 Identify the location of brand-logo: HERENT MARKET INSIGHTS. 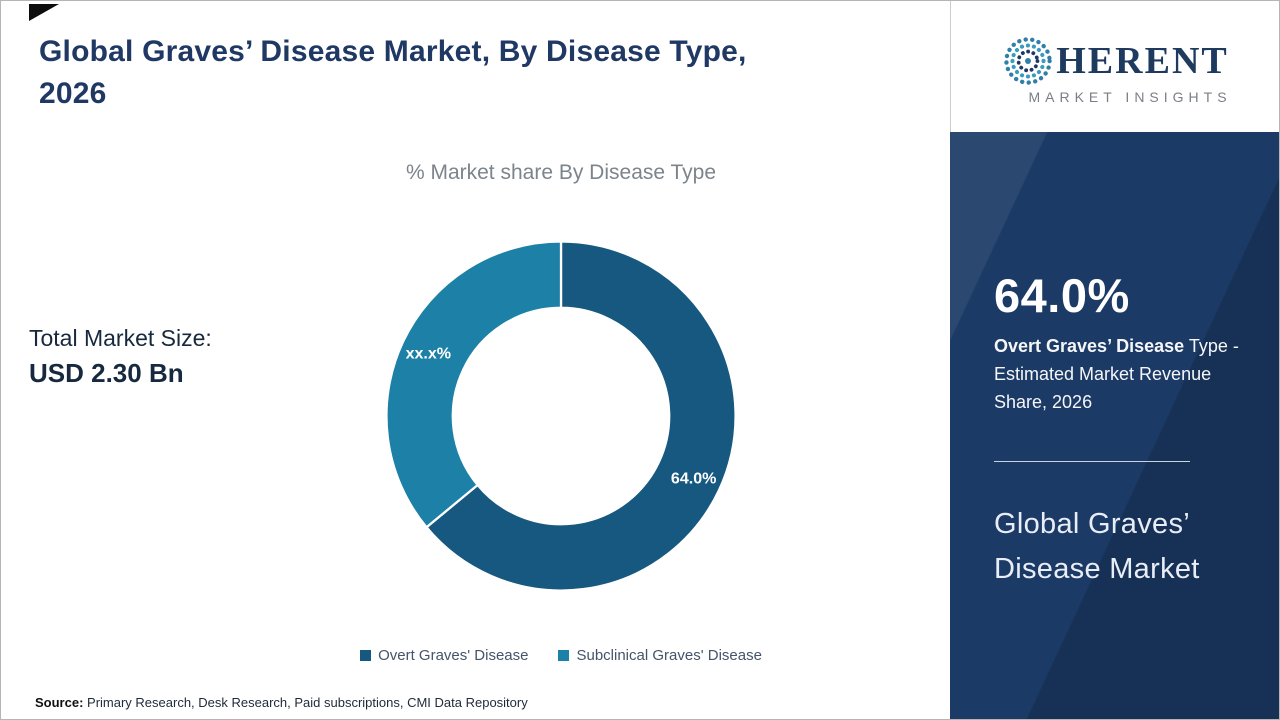
(1114, 66).